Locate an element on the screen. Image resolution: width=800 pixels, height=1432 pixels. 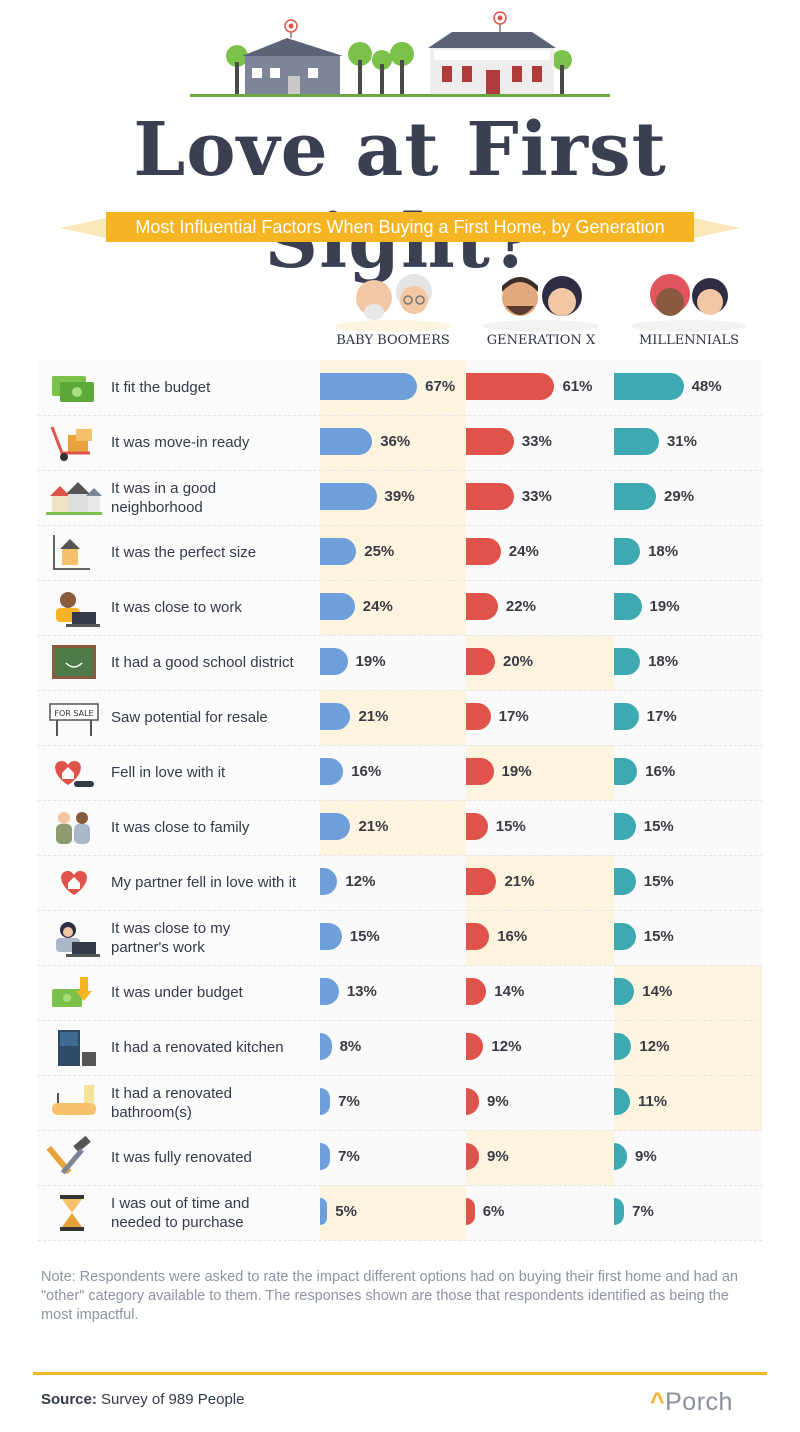
neighborhood-houses-icon is located at coordinates (74, 498).